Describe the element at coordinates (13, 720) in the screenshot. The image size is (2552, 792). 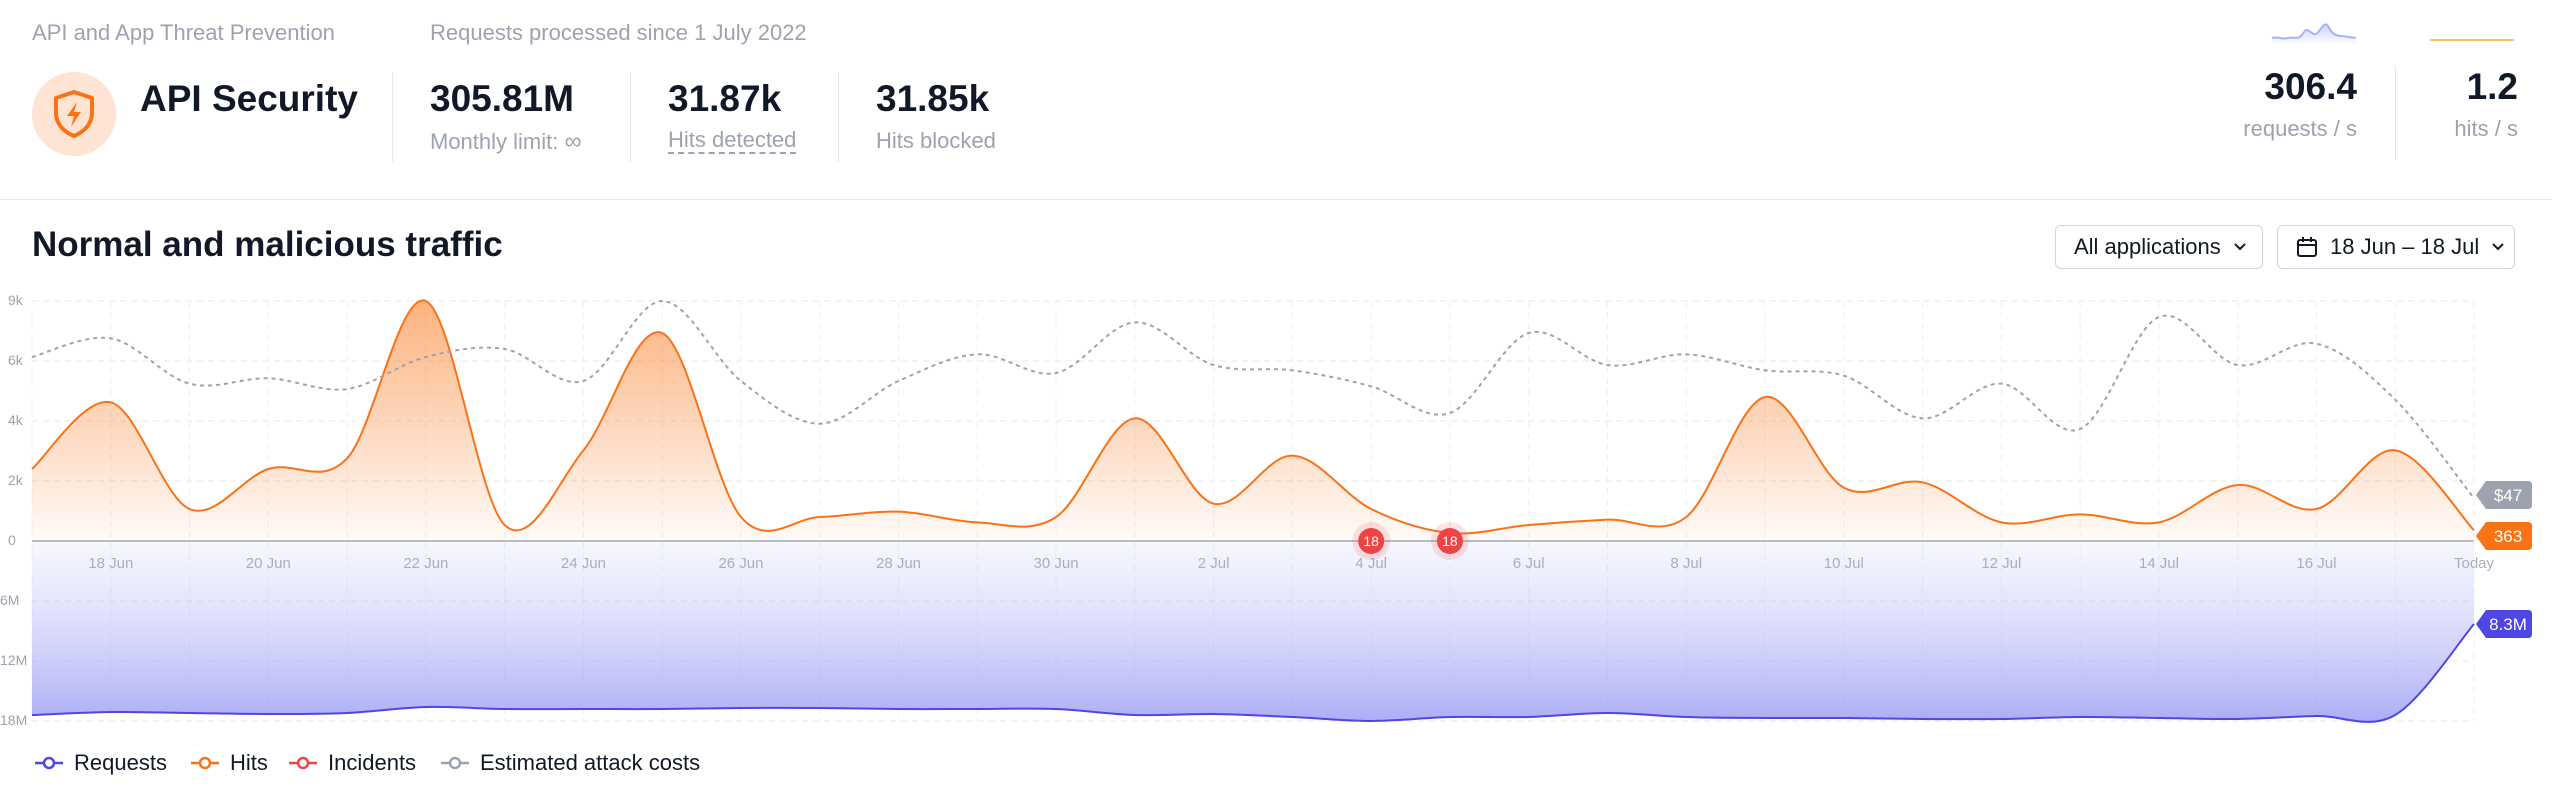
I see `y-tick-label: 18M` at that location.